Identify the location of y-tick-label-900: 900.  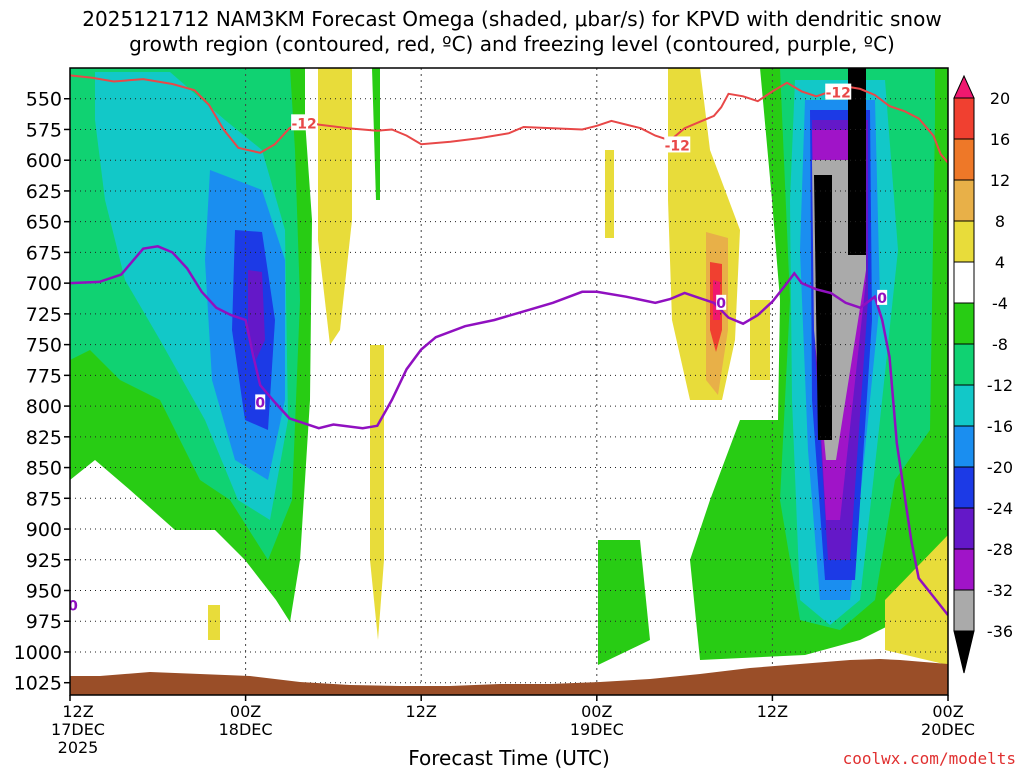
(44, 530).